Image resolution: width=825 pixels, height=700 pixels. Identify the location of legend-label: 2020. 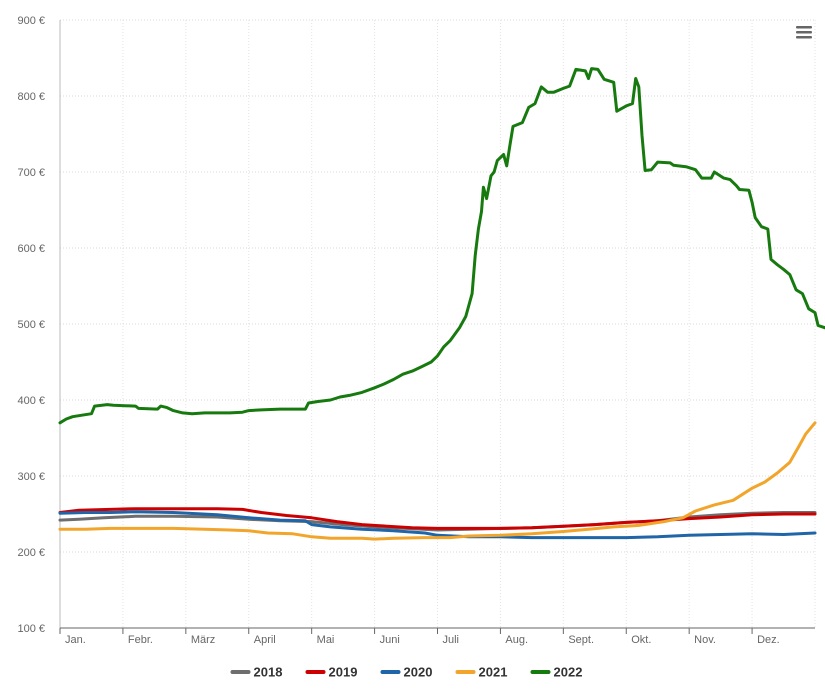
(418, 672).